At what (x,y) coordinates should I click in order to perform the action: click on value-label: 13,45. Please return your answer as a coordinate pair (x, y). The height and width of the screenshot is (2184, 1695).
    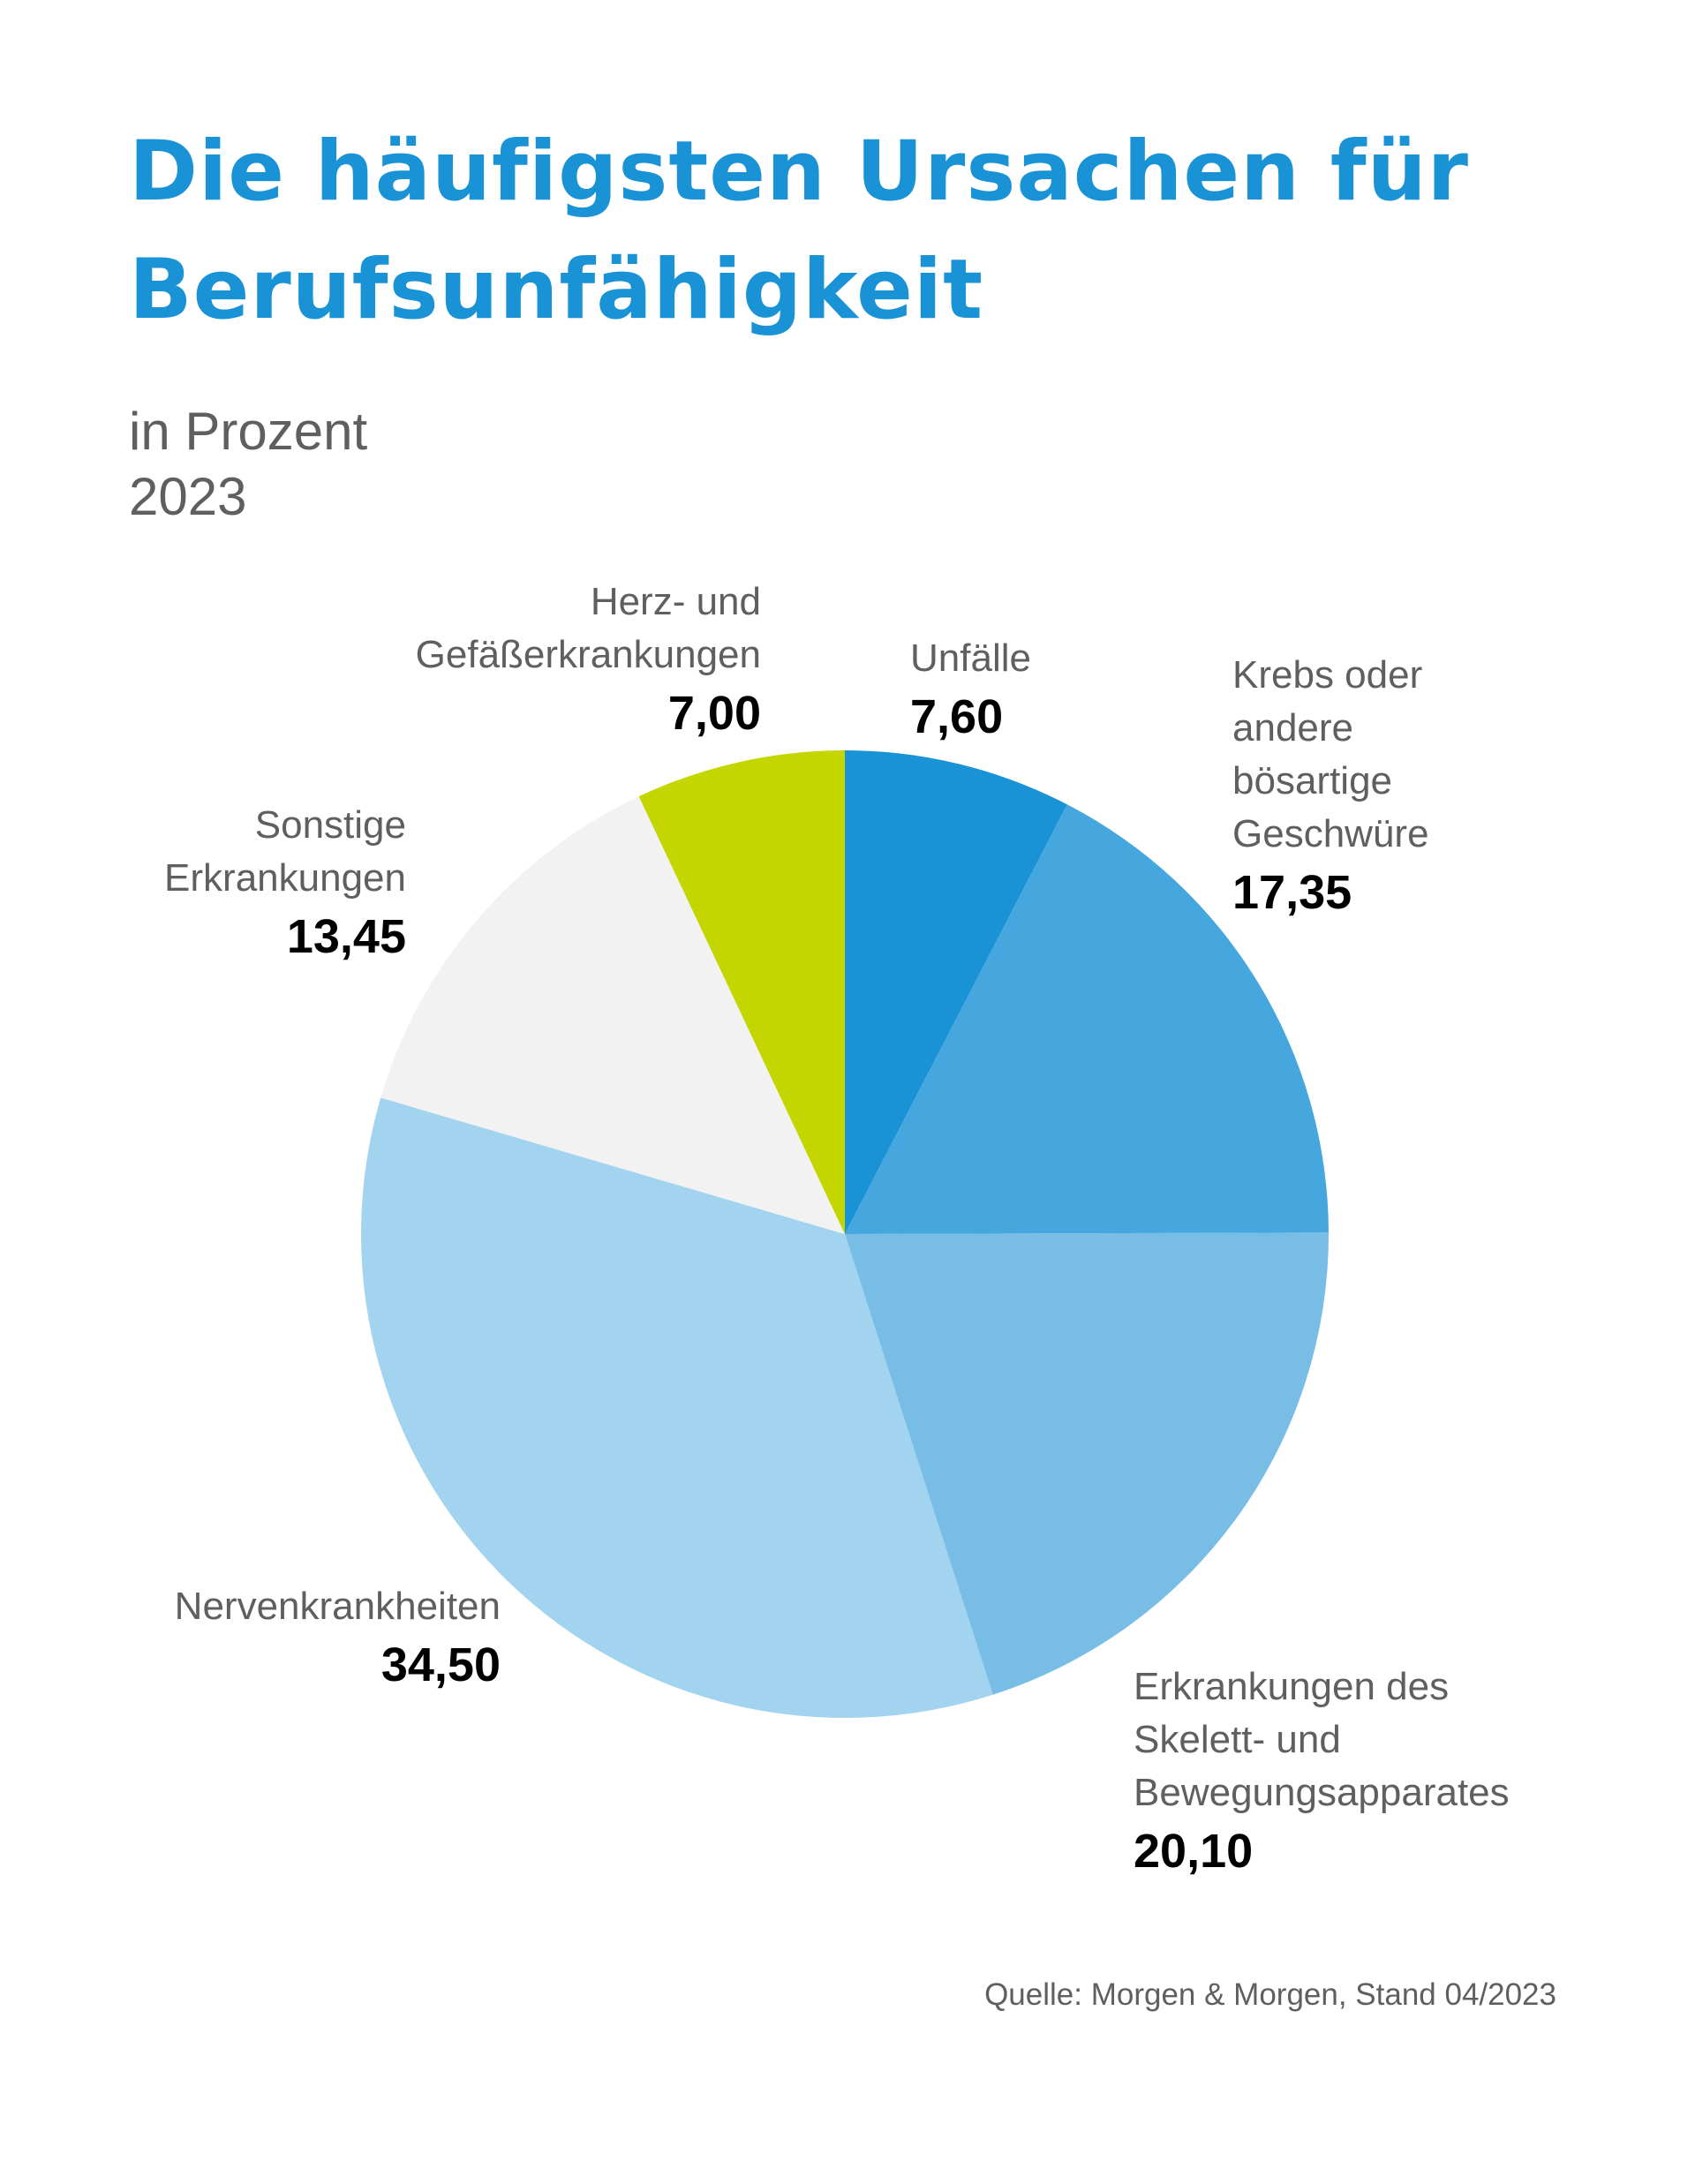
    Looking at the image, I should click on (346, 936).